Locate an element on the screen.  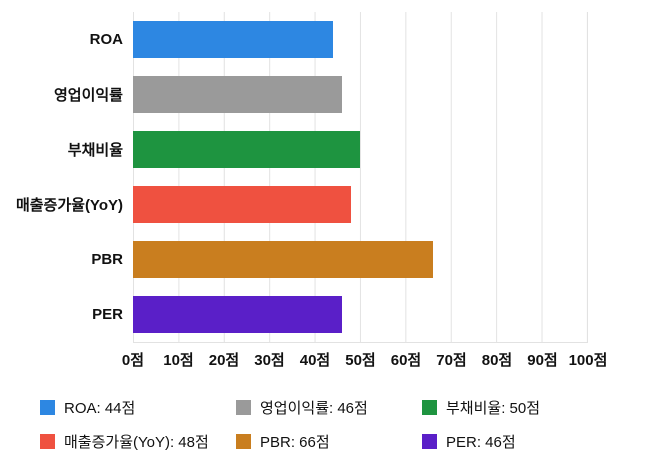
legend-label: PBR: 66점 is located at coordinates (295, 442).